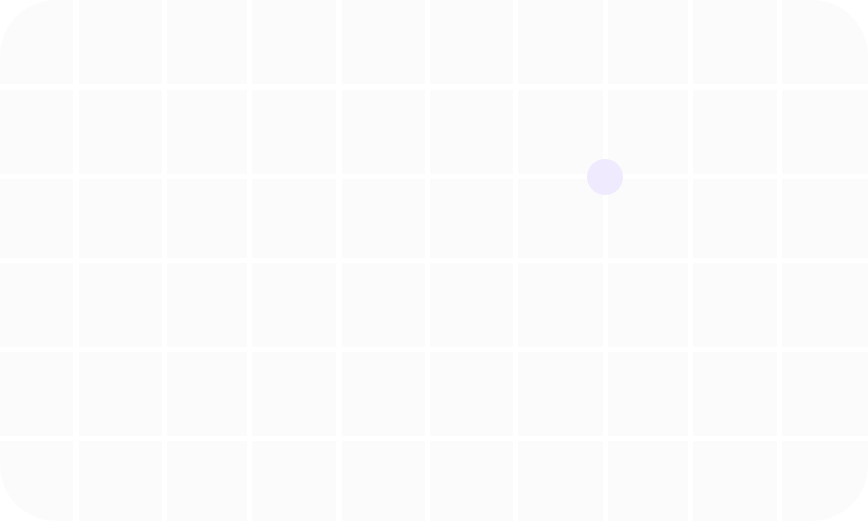  What do you see at coordinates (605, 177) in the screenshot?
I see `selection-dot` at bounding box center [605, 177].